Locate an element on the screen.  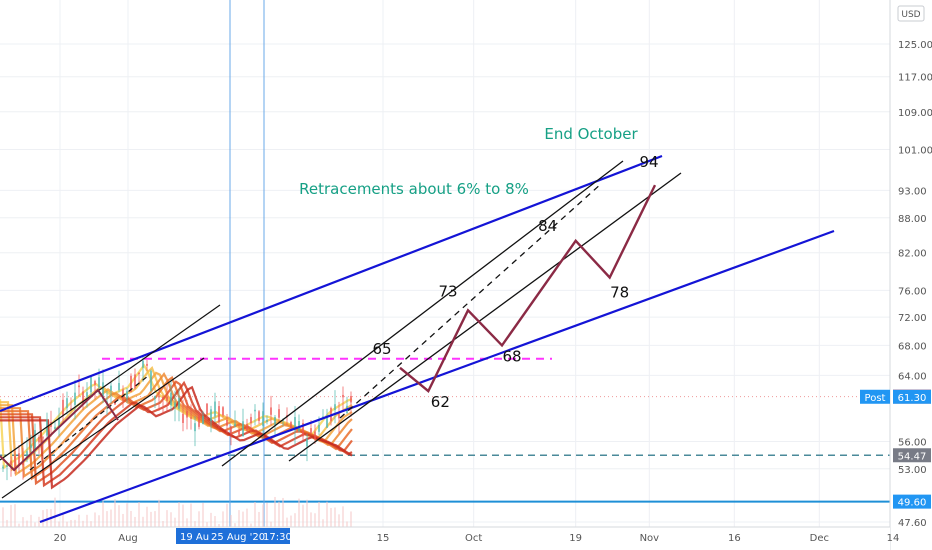
x-tick-label: Nov is located at coordinates (650, 538).